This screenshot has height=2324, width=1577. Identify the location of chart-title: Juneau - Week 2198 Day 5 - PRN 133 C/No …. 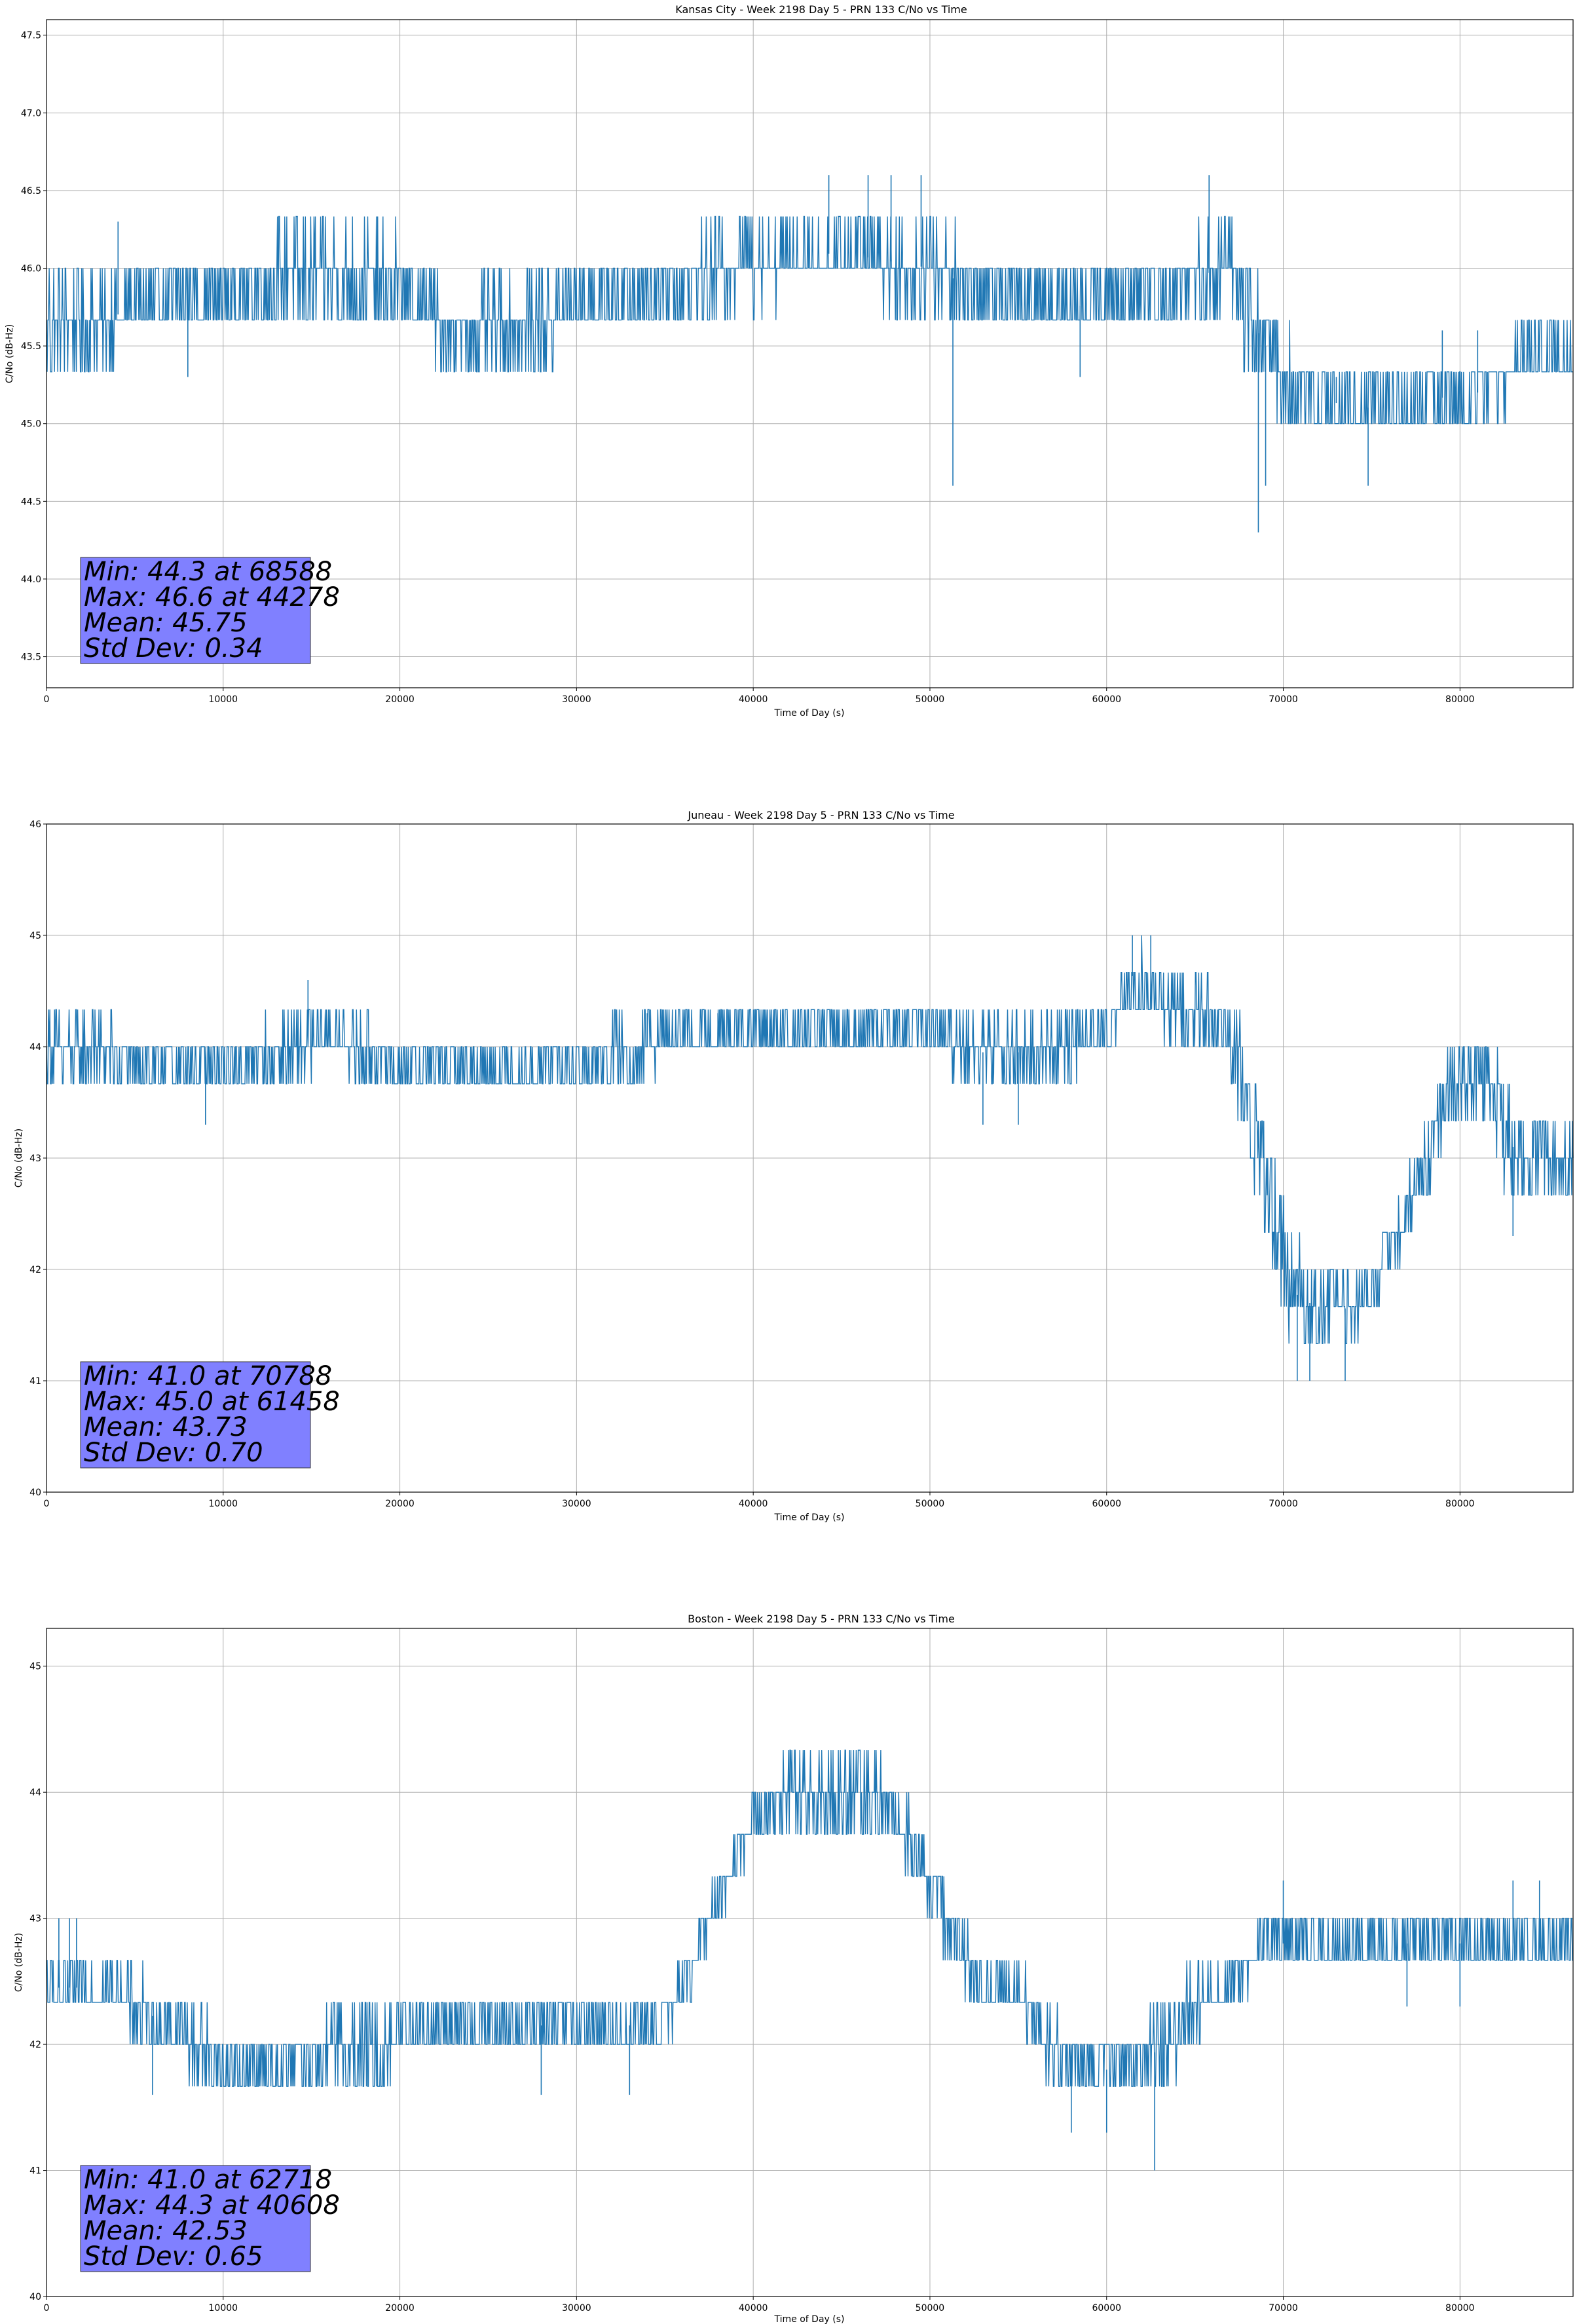
(820, 815).